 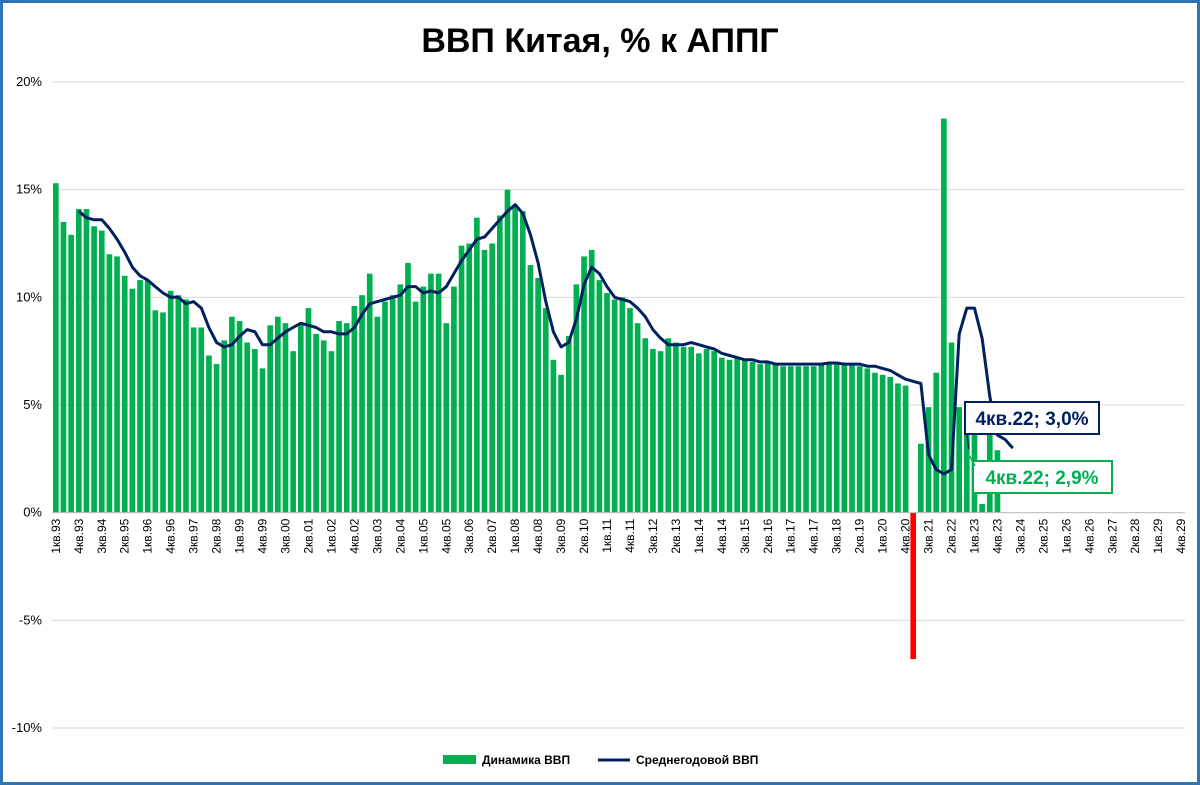 What do you see at coordinates (699, 535) in the screenshot?
I see `x-tick-label: 1кв.14` at bounding box center [699, 535].